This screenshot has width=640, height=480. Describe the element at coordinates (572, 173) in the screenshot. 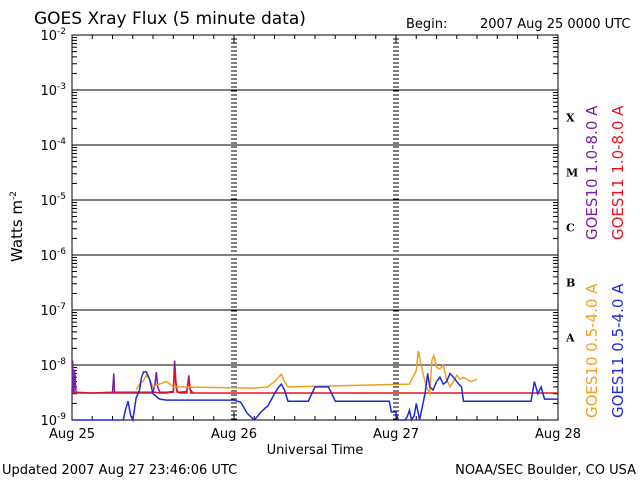

I see `flare-class-m: M` at that location.